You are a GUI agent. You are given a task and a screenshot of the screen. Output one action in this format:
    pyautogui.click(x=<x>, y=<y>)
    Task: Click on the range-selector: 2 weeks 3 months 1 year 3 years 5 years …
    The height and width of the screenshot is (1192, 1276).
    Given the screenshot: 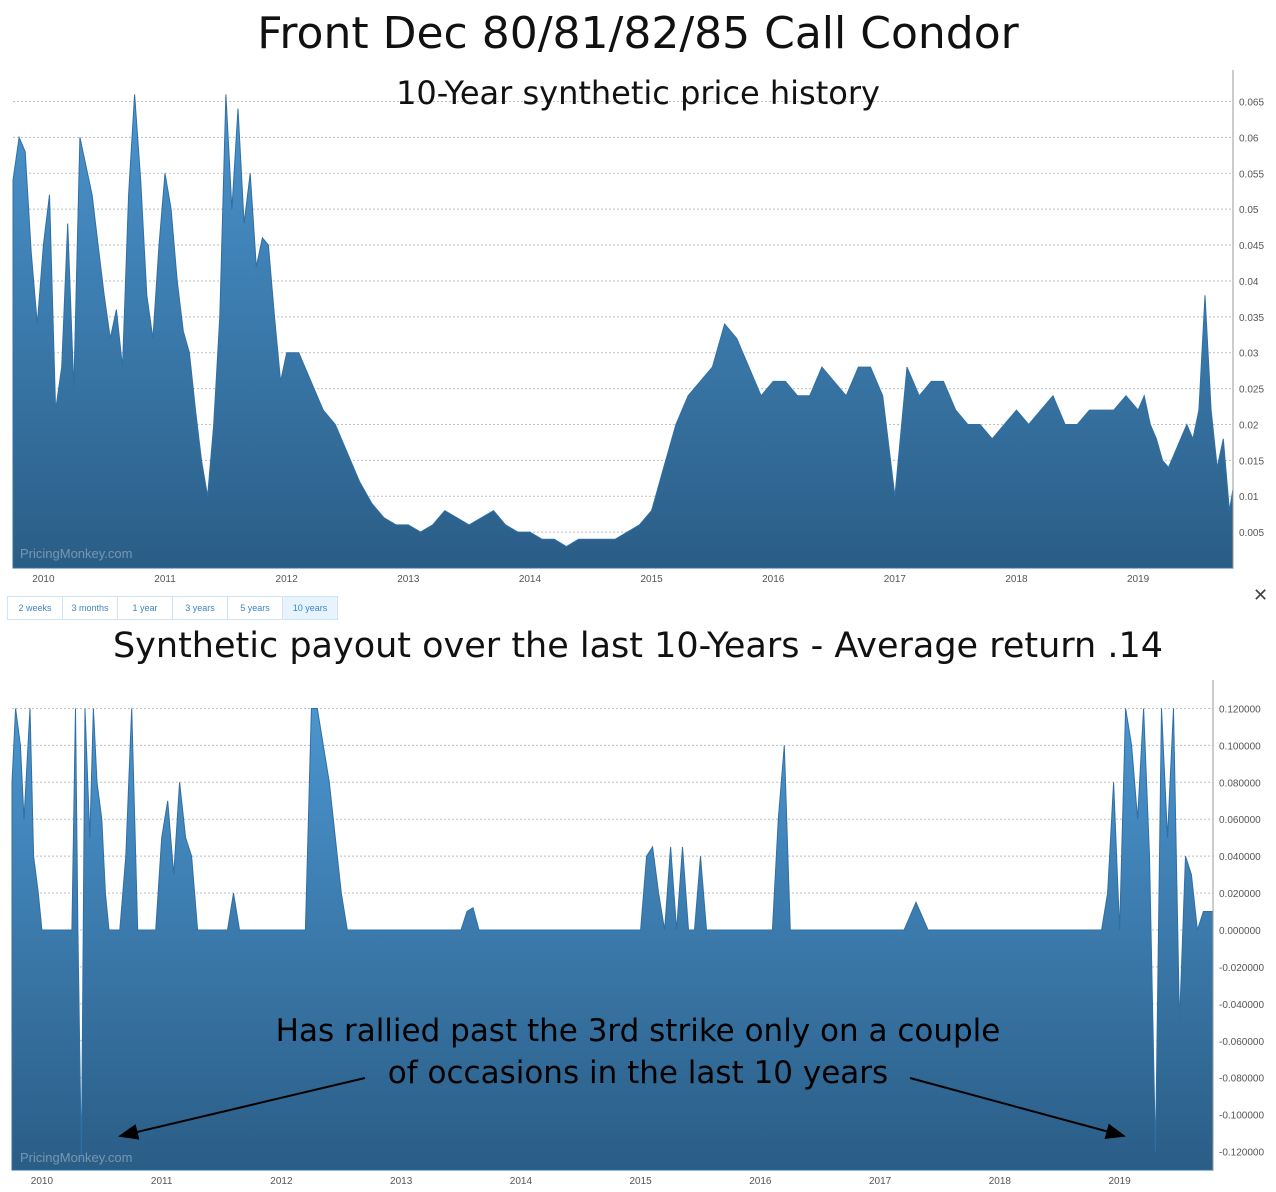 What is the action you would take?
    pyautogui.click(x=172, y=608)
    